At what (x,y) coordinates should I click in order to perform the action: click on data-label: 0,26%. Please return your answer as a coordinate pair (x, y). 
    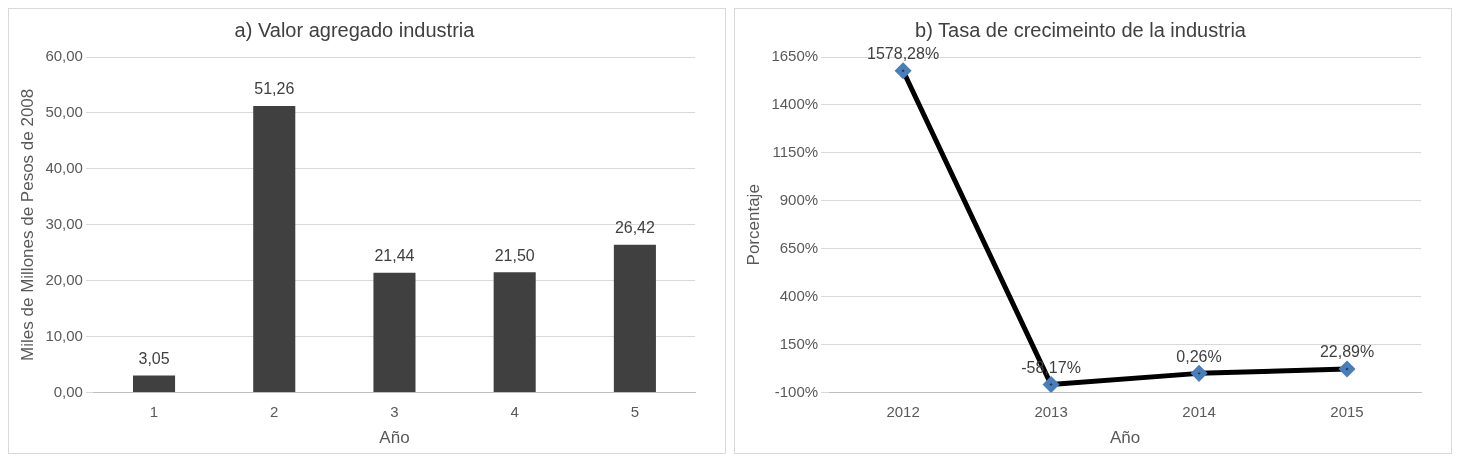
    Looking at the image, I should click on (1199, 356).